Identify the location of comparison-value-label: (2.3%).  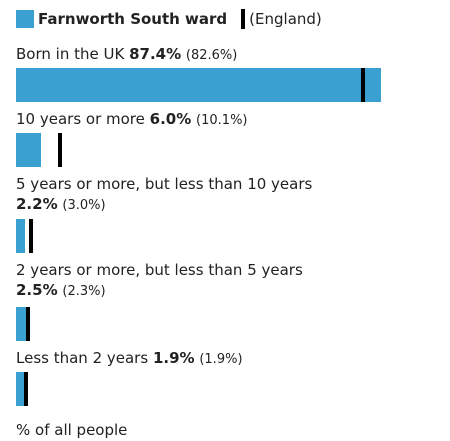
(84, 291).